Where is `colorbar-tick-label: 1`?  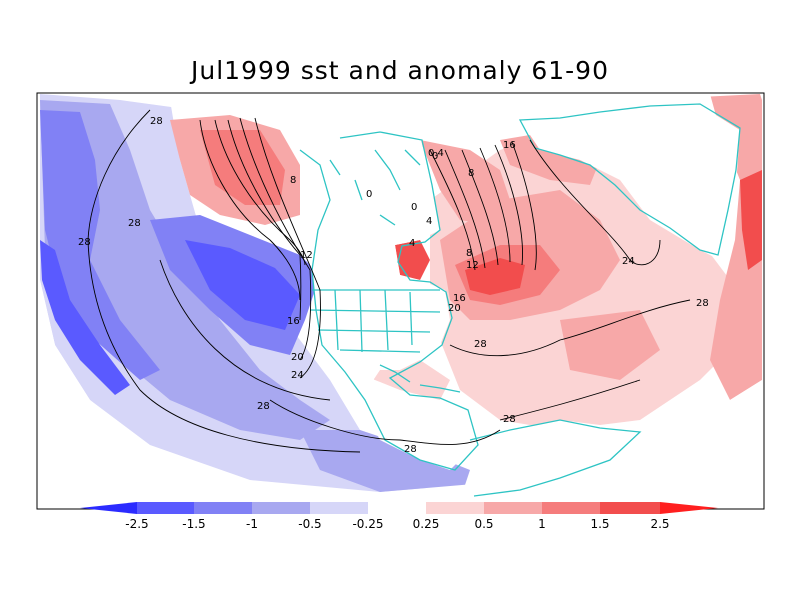
colorbar-tick-label: 1 is located at coordinates (542, 524).